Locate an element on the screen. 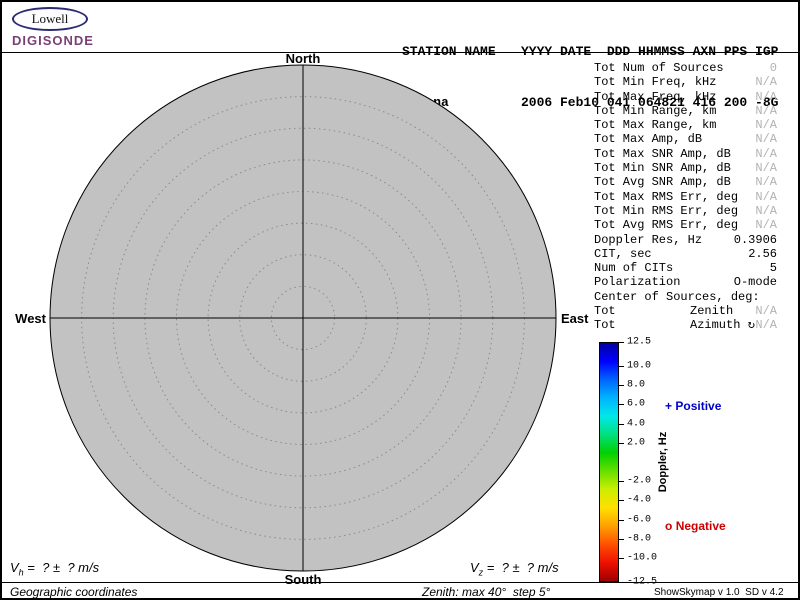  datetime-header-row: YYYY DATE DDD HHMMSS AXN PPS IGP is located at coordinates (650, 51).